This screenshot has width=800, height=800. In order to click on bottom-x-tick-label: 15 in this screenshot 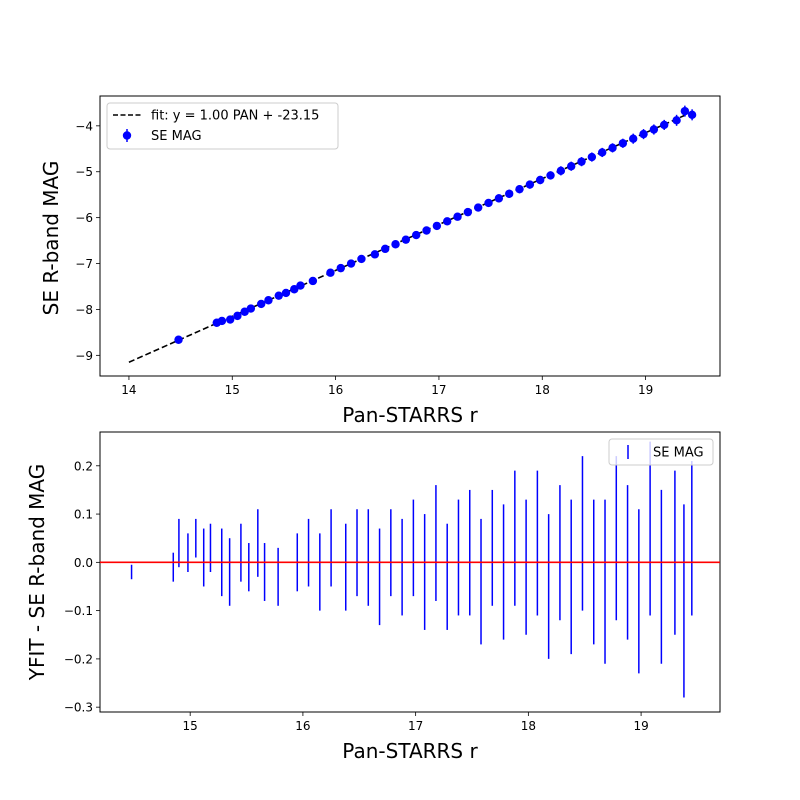, I will do `click(190, 726)`.